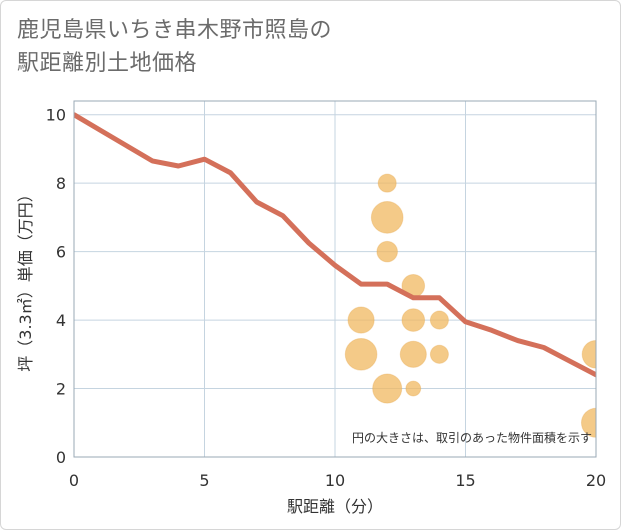 The width and height of the screenshot is (621, 530). What do you see at coordinates (307, 47) in the screenshot?
I see `chart-title: 鹿児島県いちき串木野市照島の 駅距離別土地価格` at bounding box center [307, 47].